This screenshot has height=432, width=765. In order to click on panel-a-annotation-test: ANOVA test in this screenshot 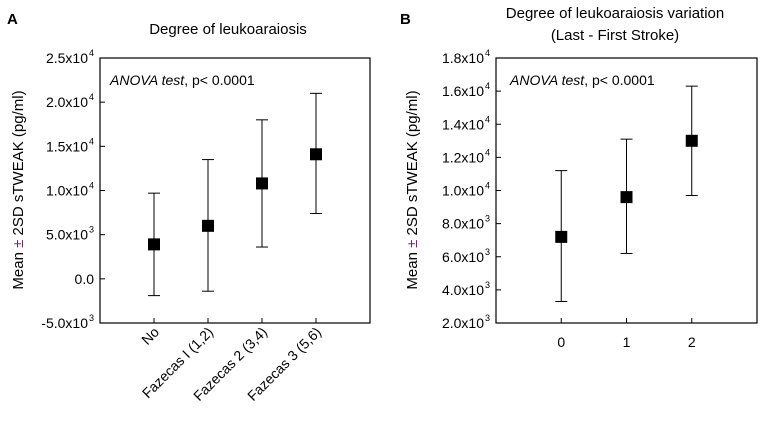, I will do `click(147, 80)`.